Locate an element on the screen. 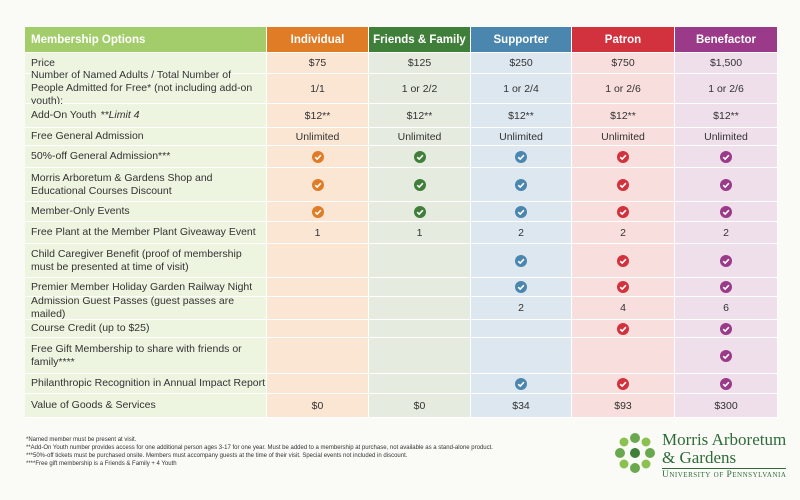 Image resolution: width=800 pixels, height=500 pixels. row-label: Free General Admission is located at coordinates (146, 137).